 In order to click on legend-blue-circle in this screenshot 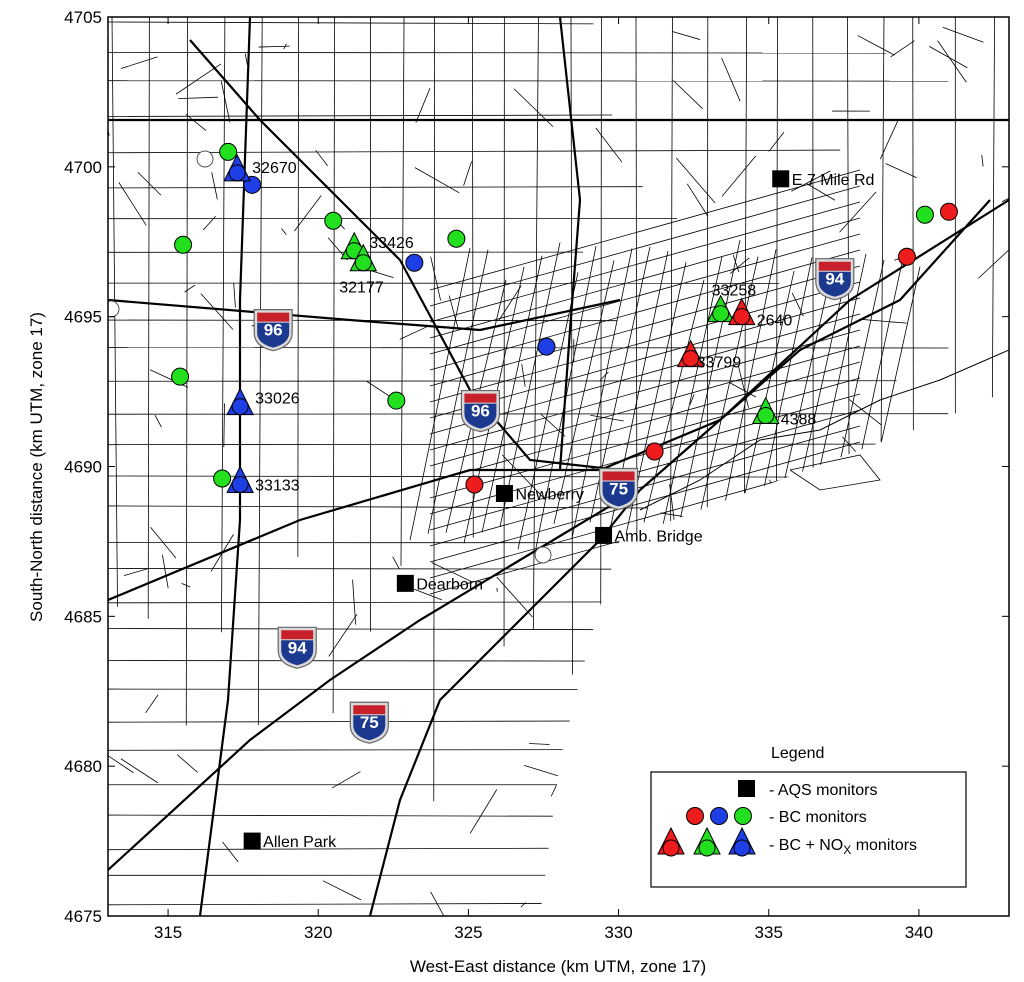, I will do `click(719, 816)`.